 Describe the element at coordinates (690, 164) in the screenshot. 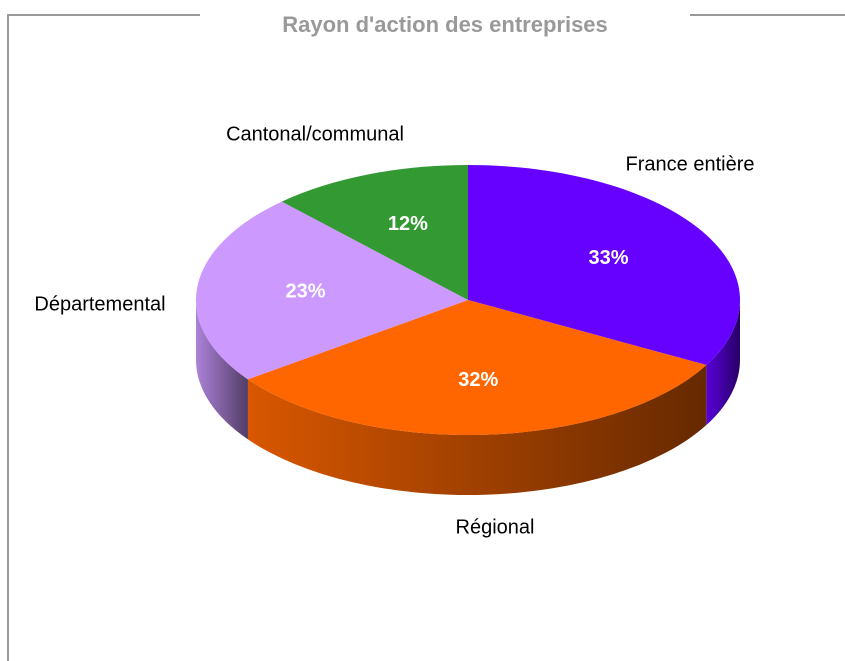

I see `category-label: France entière` at that location.